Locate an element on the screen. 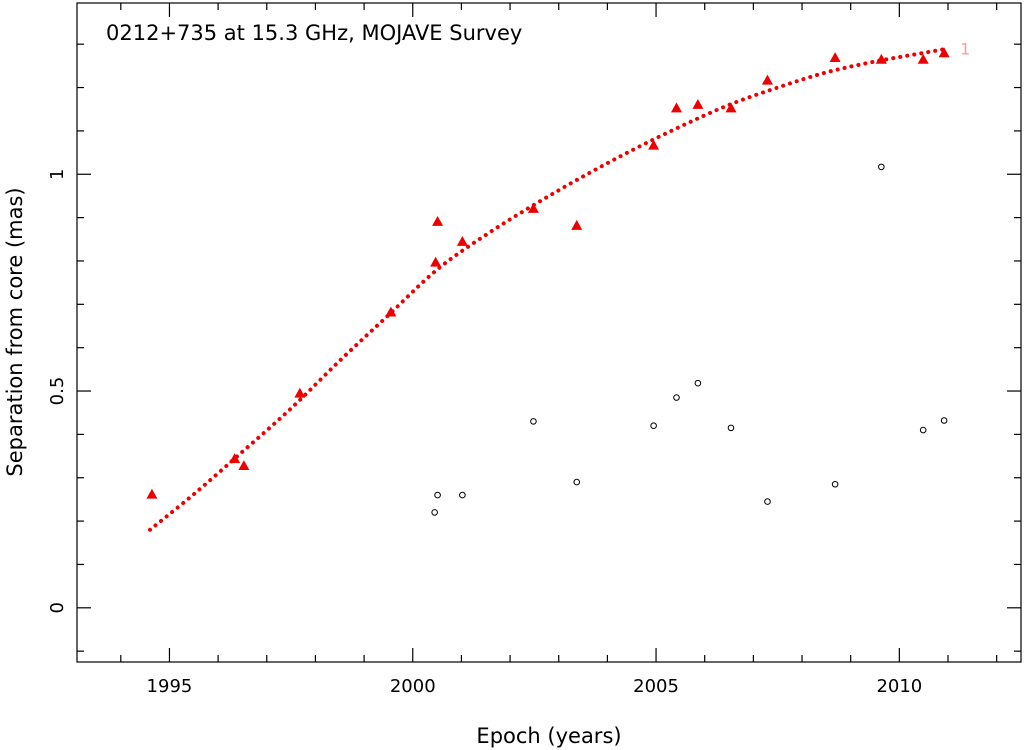  x-tick-label: 2005 is located at coordinates (656, 686).